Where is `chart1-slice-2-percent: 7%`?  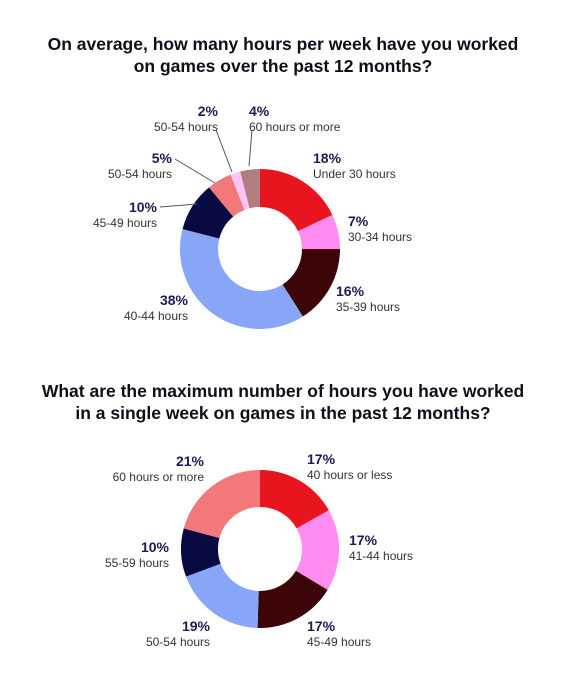 chart1-slice-2-percent: 7% is located at coordinates (358, 221).